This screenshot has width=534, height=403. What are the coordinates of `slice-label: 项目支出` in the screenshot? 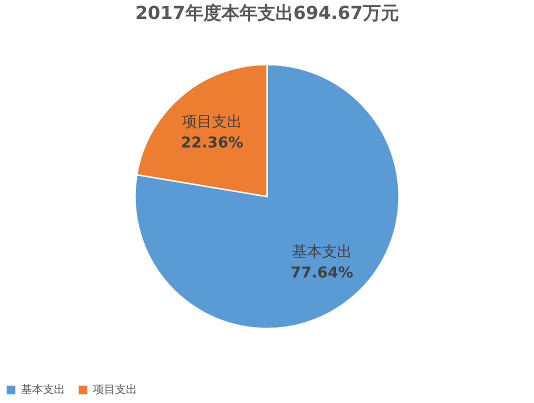 It's located at (212, 121).